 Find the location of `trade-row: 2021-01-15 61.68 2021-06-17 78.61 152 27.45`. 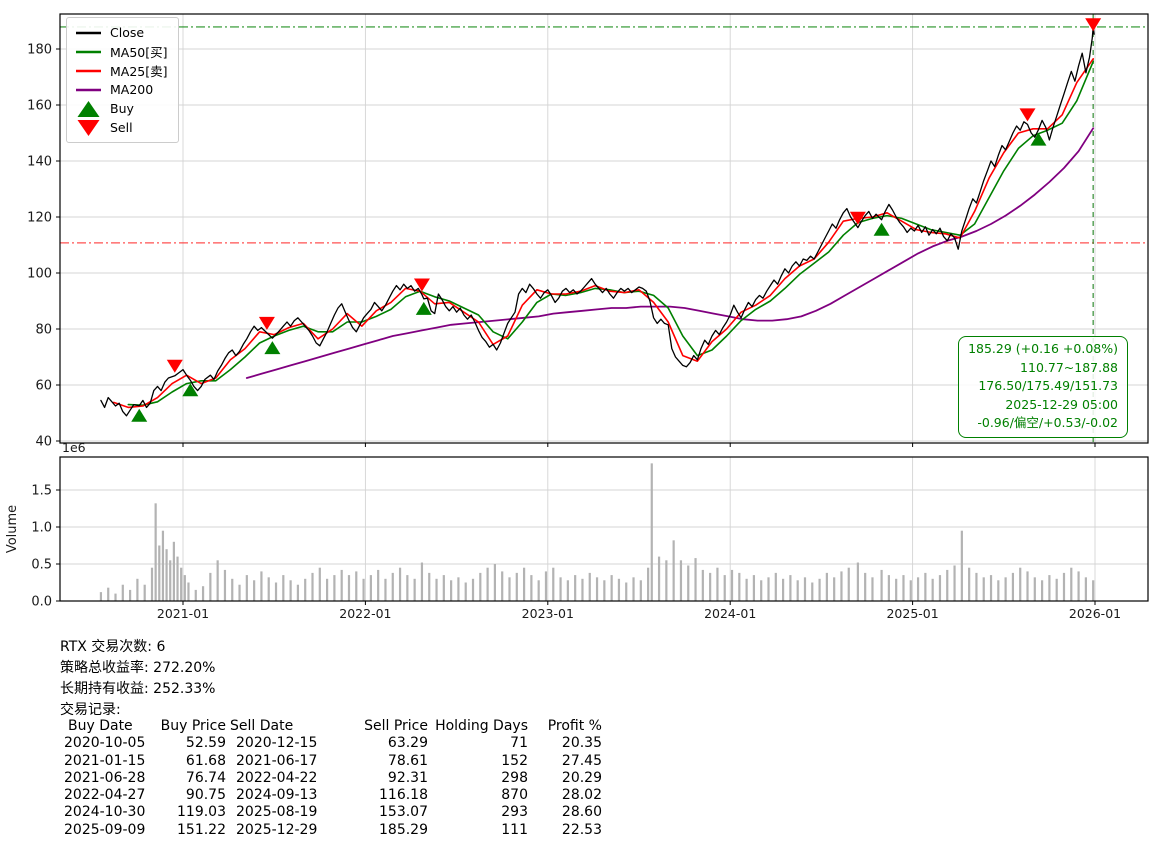

trade-row: 2021-01-15 61.68 2021-06-17 78.61 152 27.45 is located at coordinates (329, 761).